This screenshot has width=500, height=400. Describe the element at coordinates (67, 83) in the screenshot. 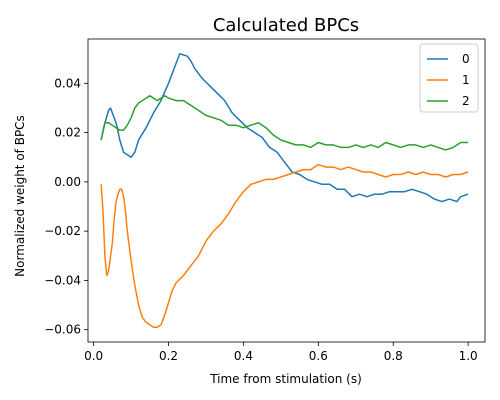

I see `y-tick-label: 0.04` at that location.